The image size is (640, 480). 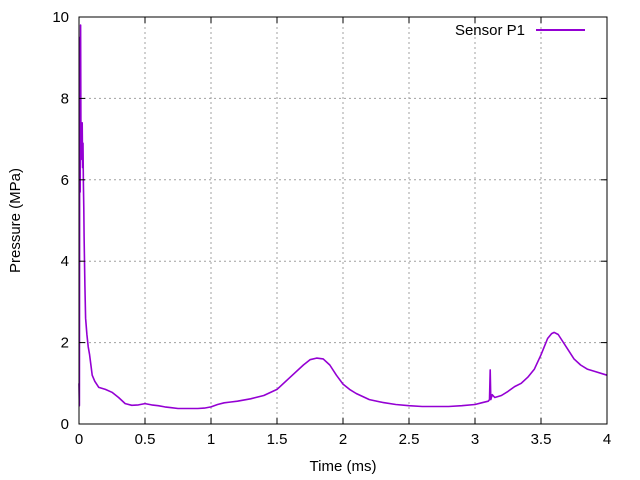 I want to click on x-tick-label: 0, so click(x=79, y=439).